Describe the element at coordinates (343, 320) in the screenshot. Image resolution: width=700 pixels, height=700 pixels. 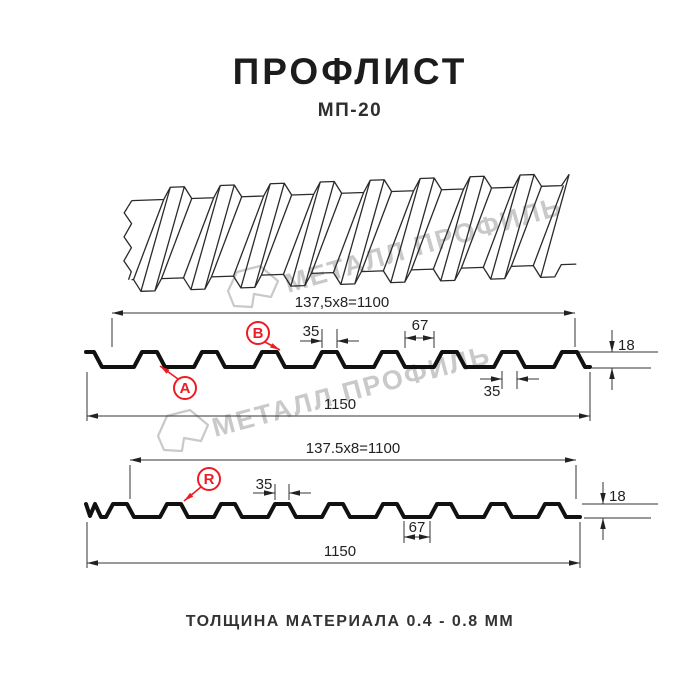
I see `dim-pitch-1: 137,5x8=1100` at that location.